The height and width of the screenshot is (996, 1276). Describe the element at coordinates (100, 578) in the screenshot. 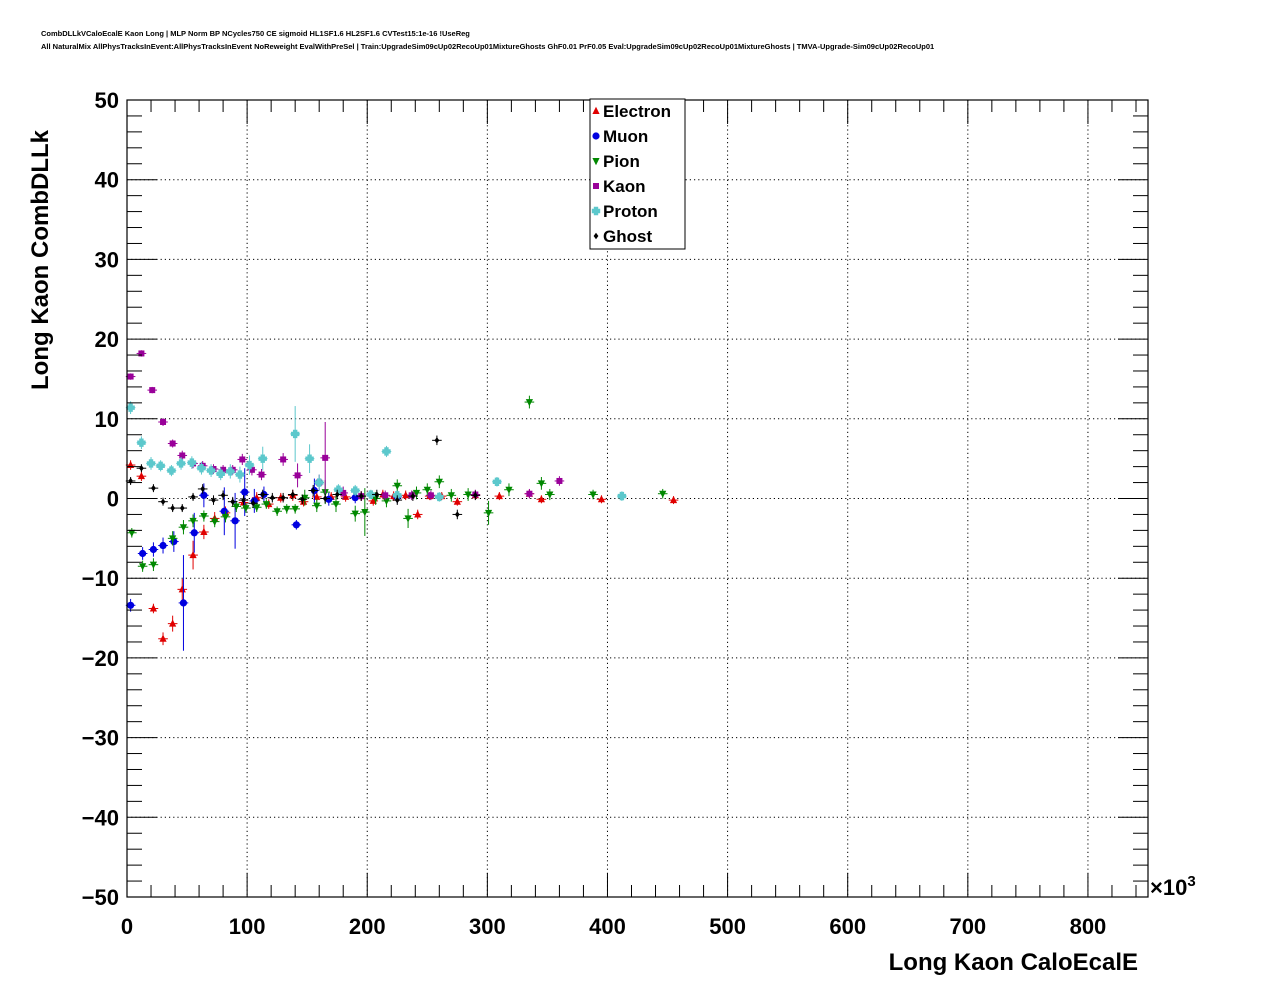

I see `y-tick-label: −10` at that location.